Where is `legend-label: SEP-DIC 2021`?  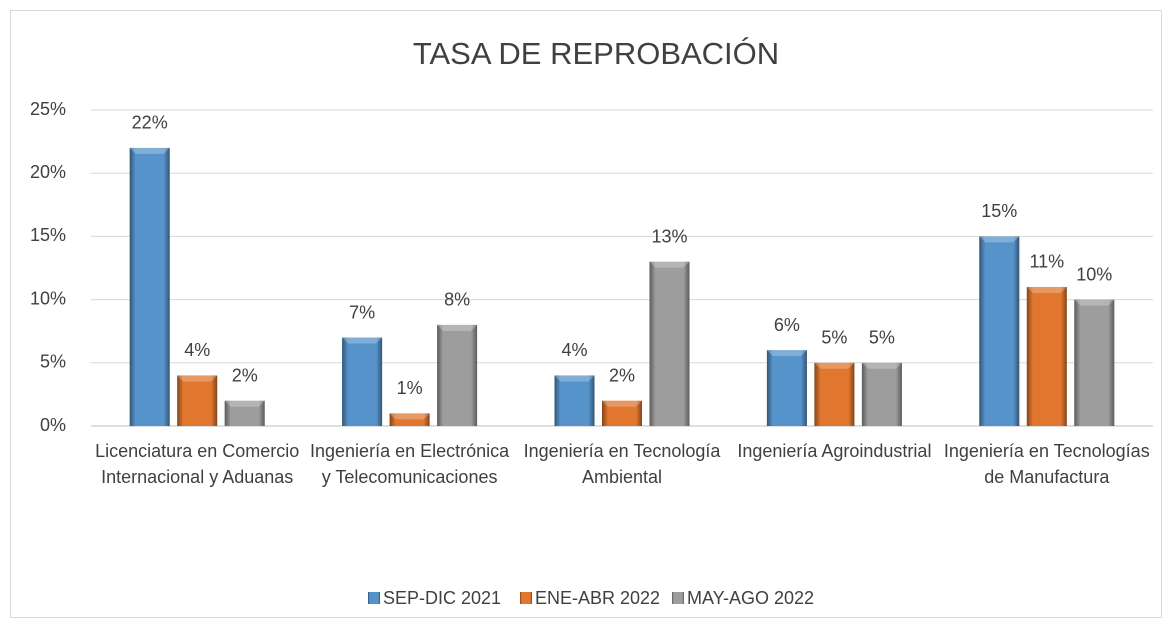 legend-label: SEP-DIC 2021 is located at coordinates (442, 598).